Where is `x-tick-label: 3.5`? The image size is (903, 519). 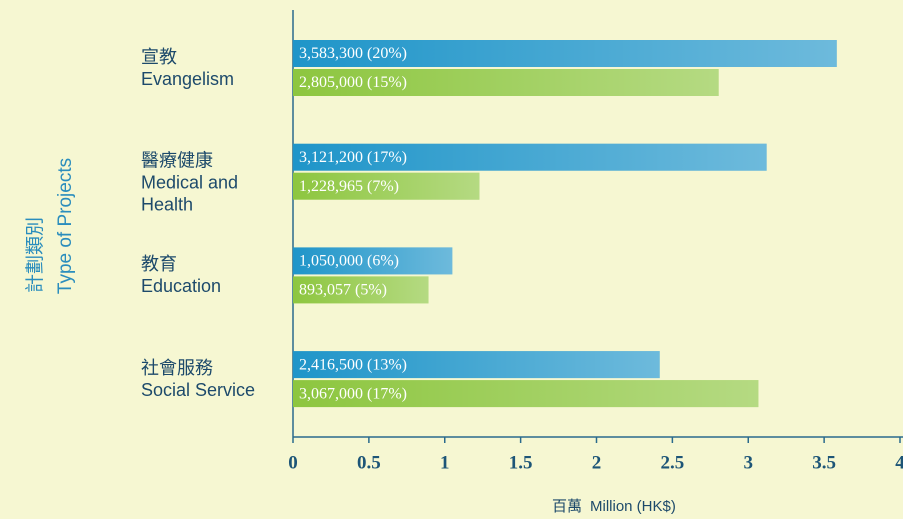
x-tick-label: 3.5 is located at coordinates (824, 462).